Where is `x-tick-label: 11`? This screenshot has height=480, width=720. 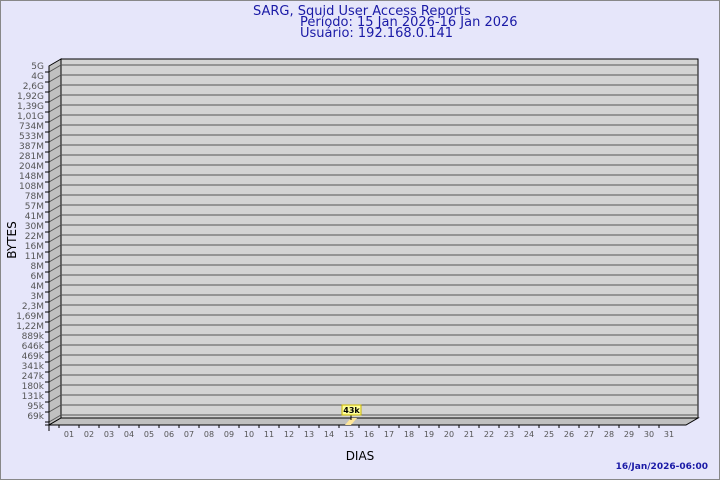 x-tick-label: 11 is located at coordinates (269, 434).